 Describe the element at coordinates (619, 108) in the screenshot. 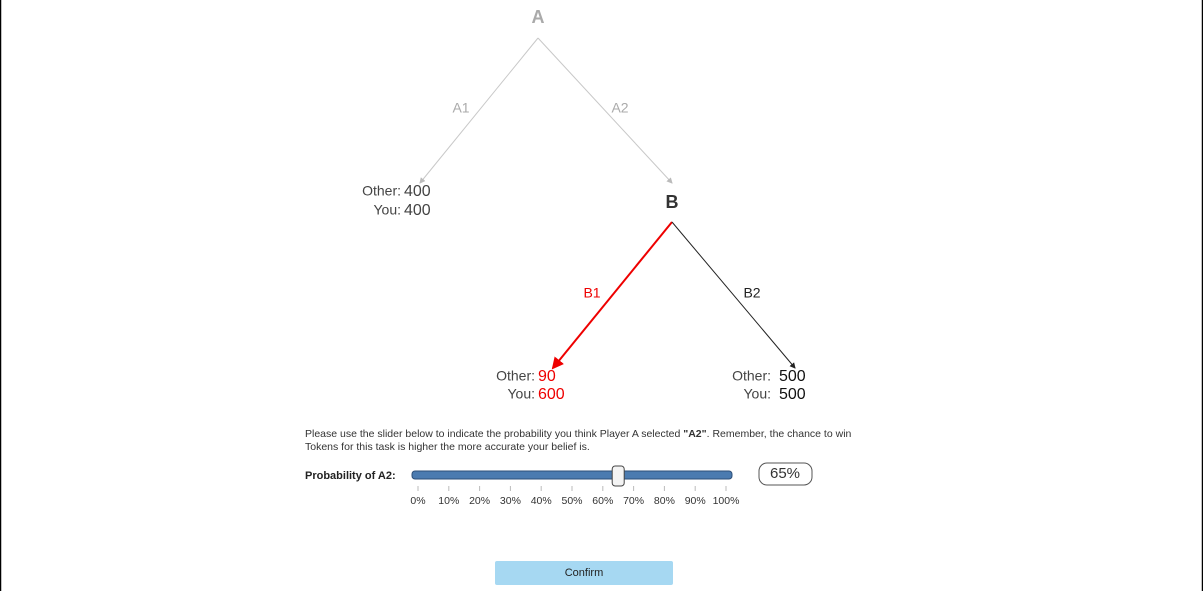

I see `edge-label: A2` at that location.